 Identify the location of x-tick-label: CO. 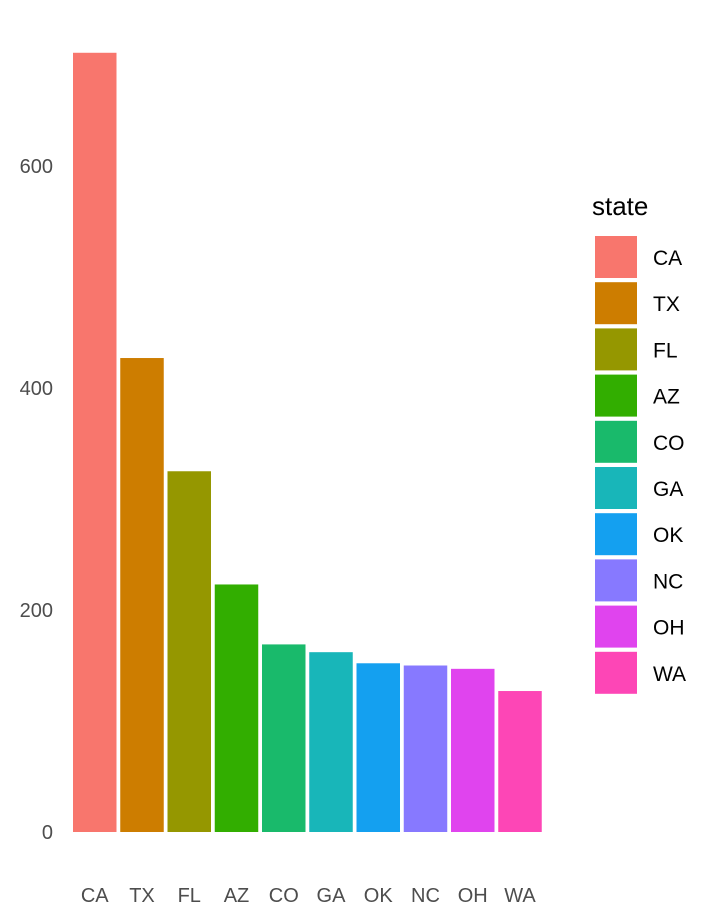
(284, 896).